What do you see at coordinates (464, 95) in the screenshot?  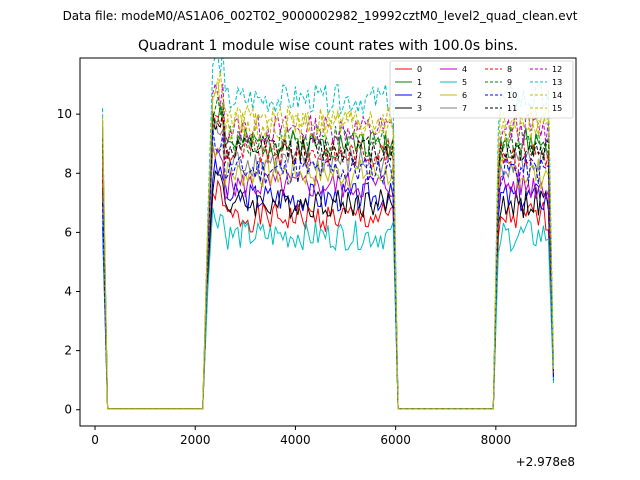 I see `legend-label-6: 6` at bounding box center [464, 95].